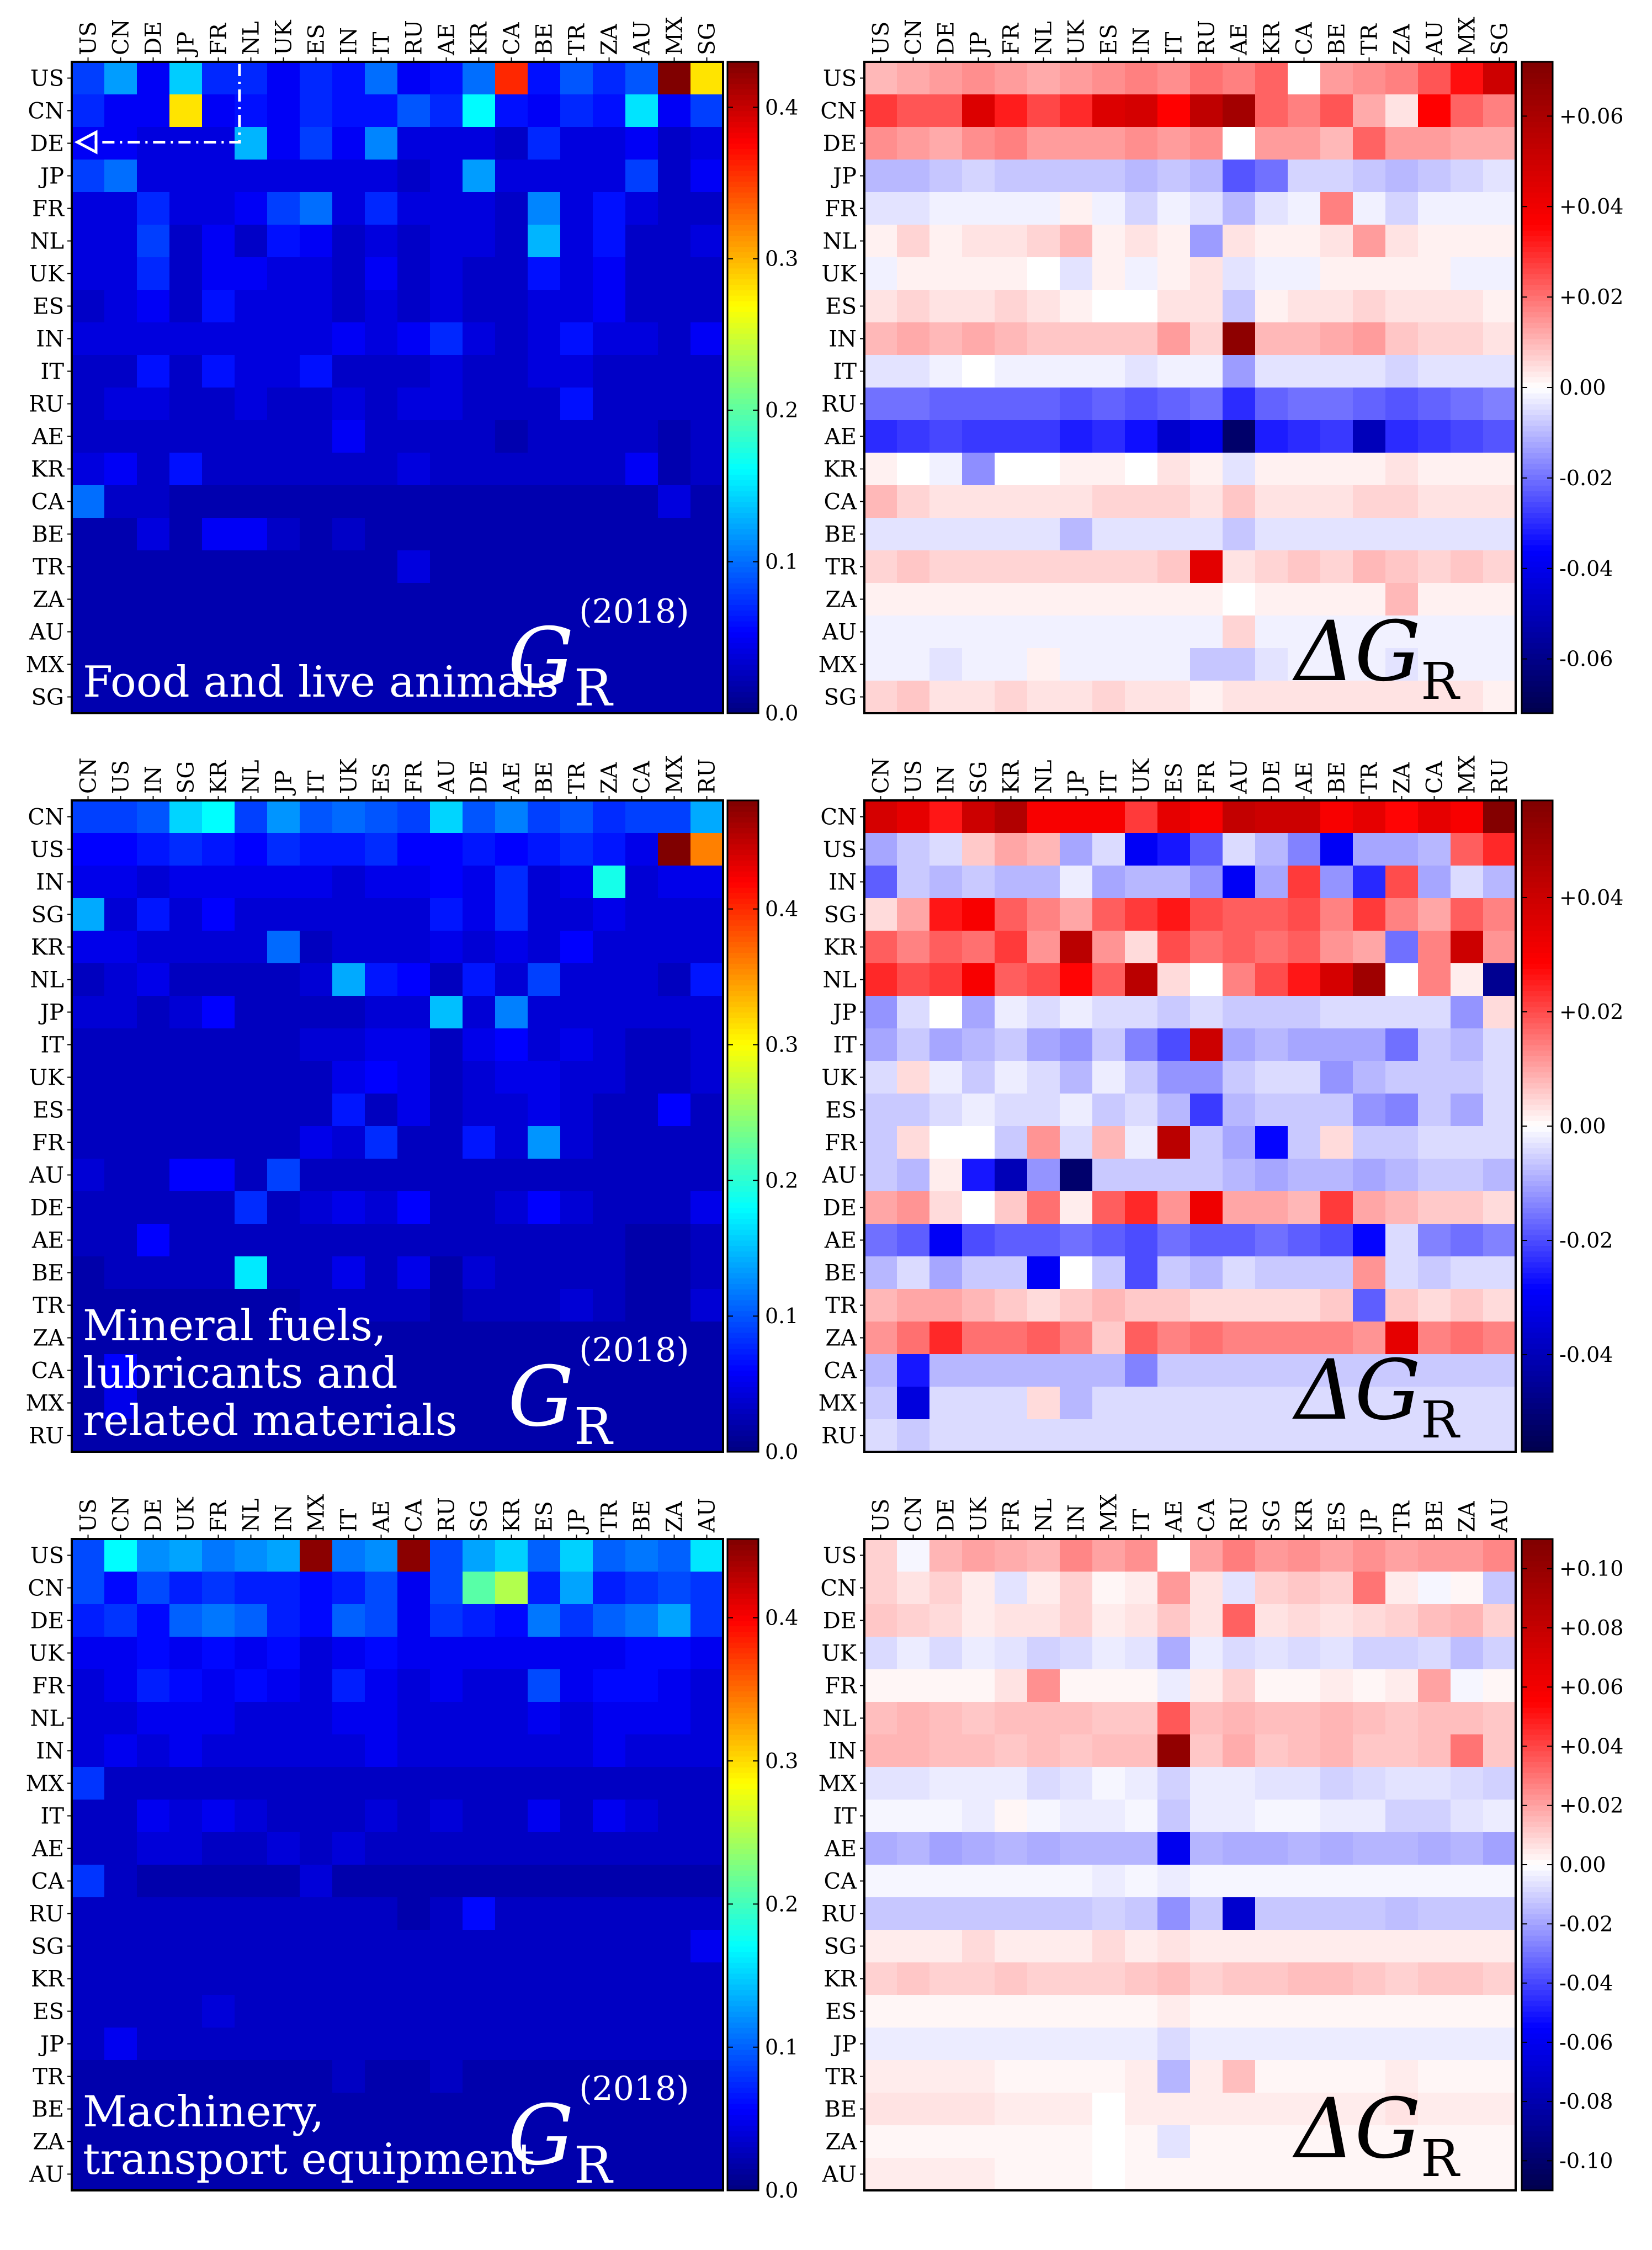  I want to click on y-tick-label: IN, so click(842, 1751).